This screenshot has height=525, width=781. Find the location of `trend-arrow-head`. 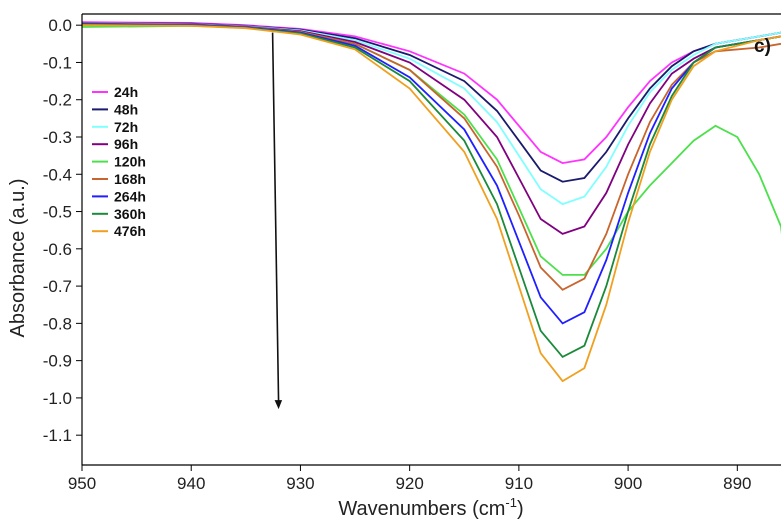

trend-arrow-head is located at coordinates (278, 405).